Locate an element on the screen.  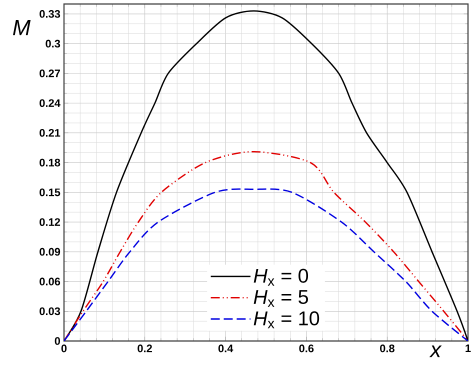
y-tick-label: 0.15 is located at coordinates (50, 192).